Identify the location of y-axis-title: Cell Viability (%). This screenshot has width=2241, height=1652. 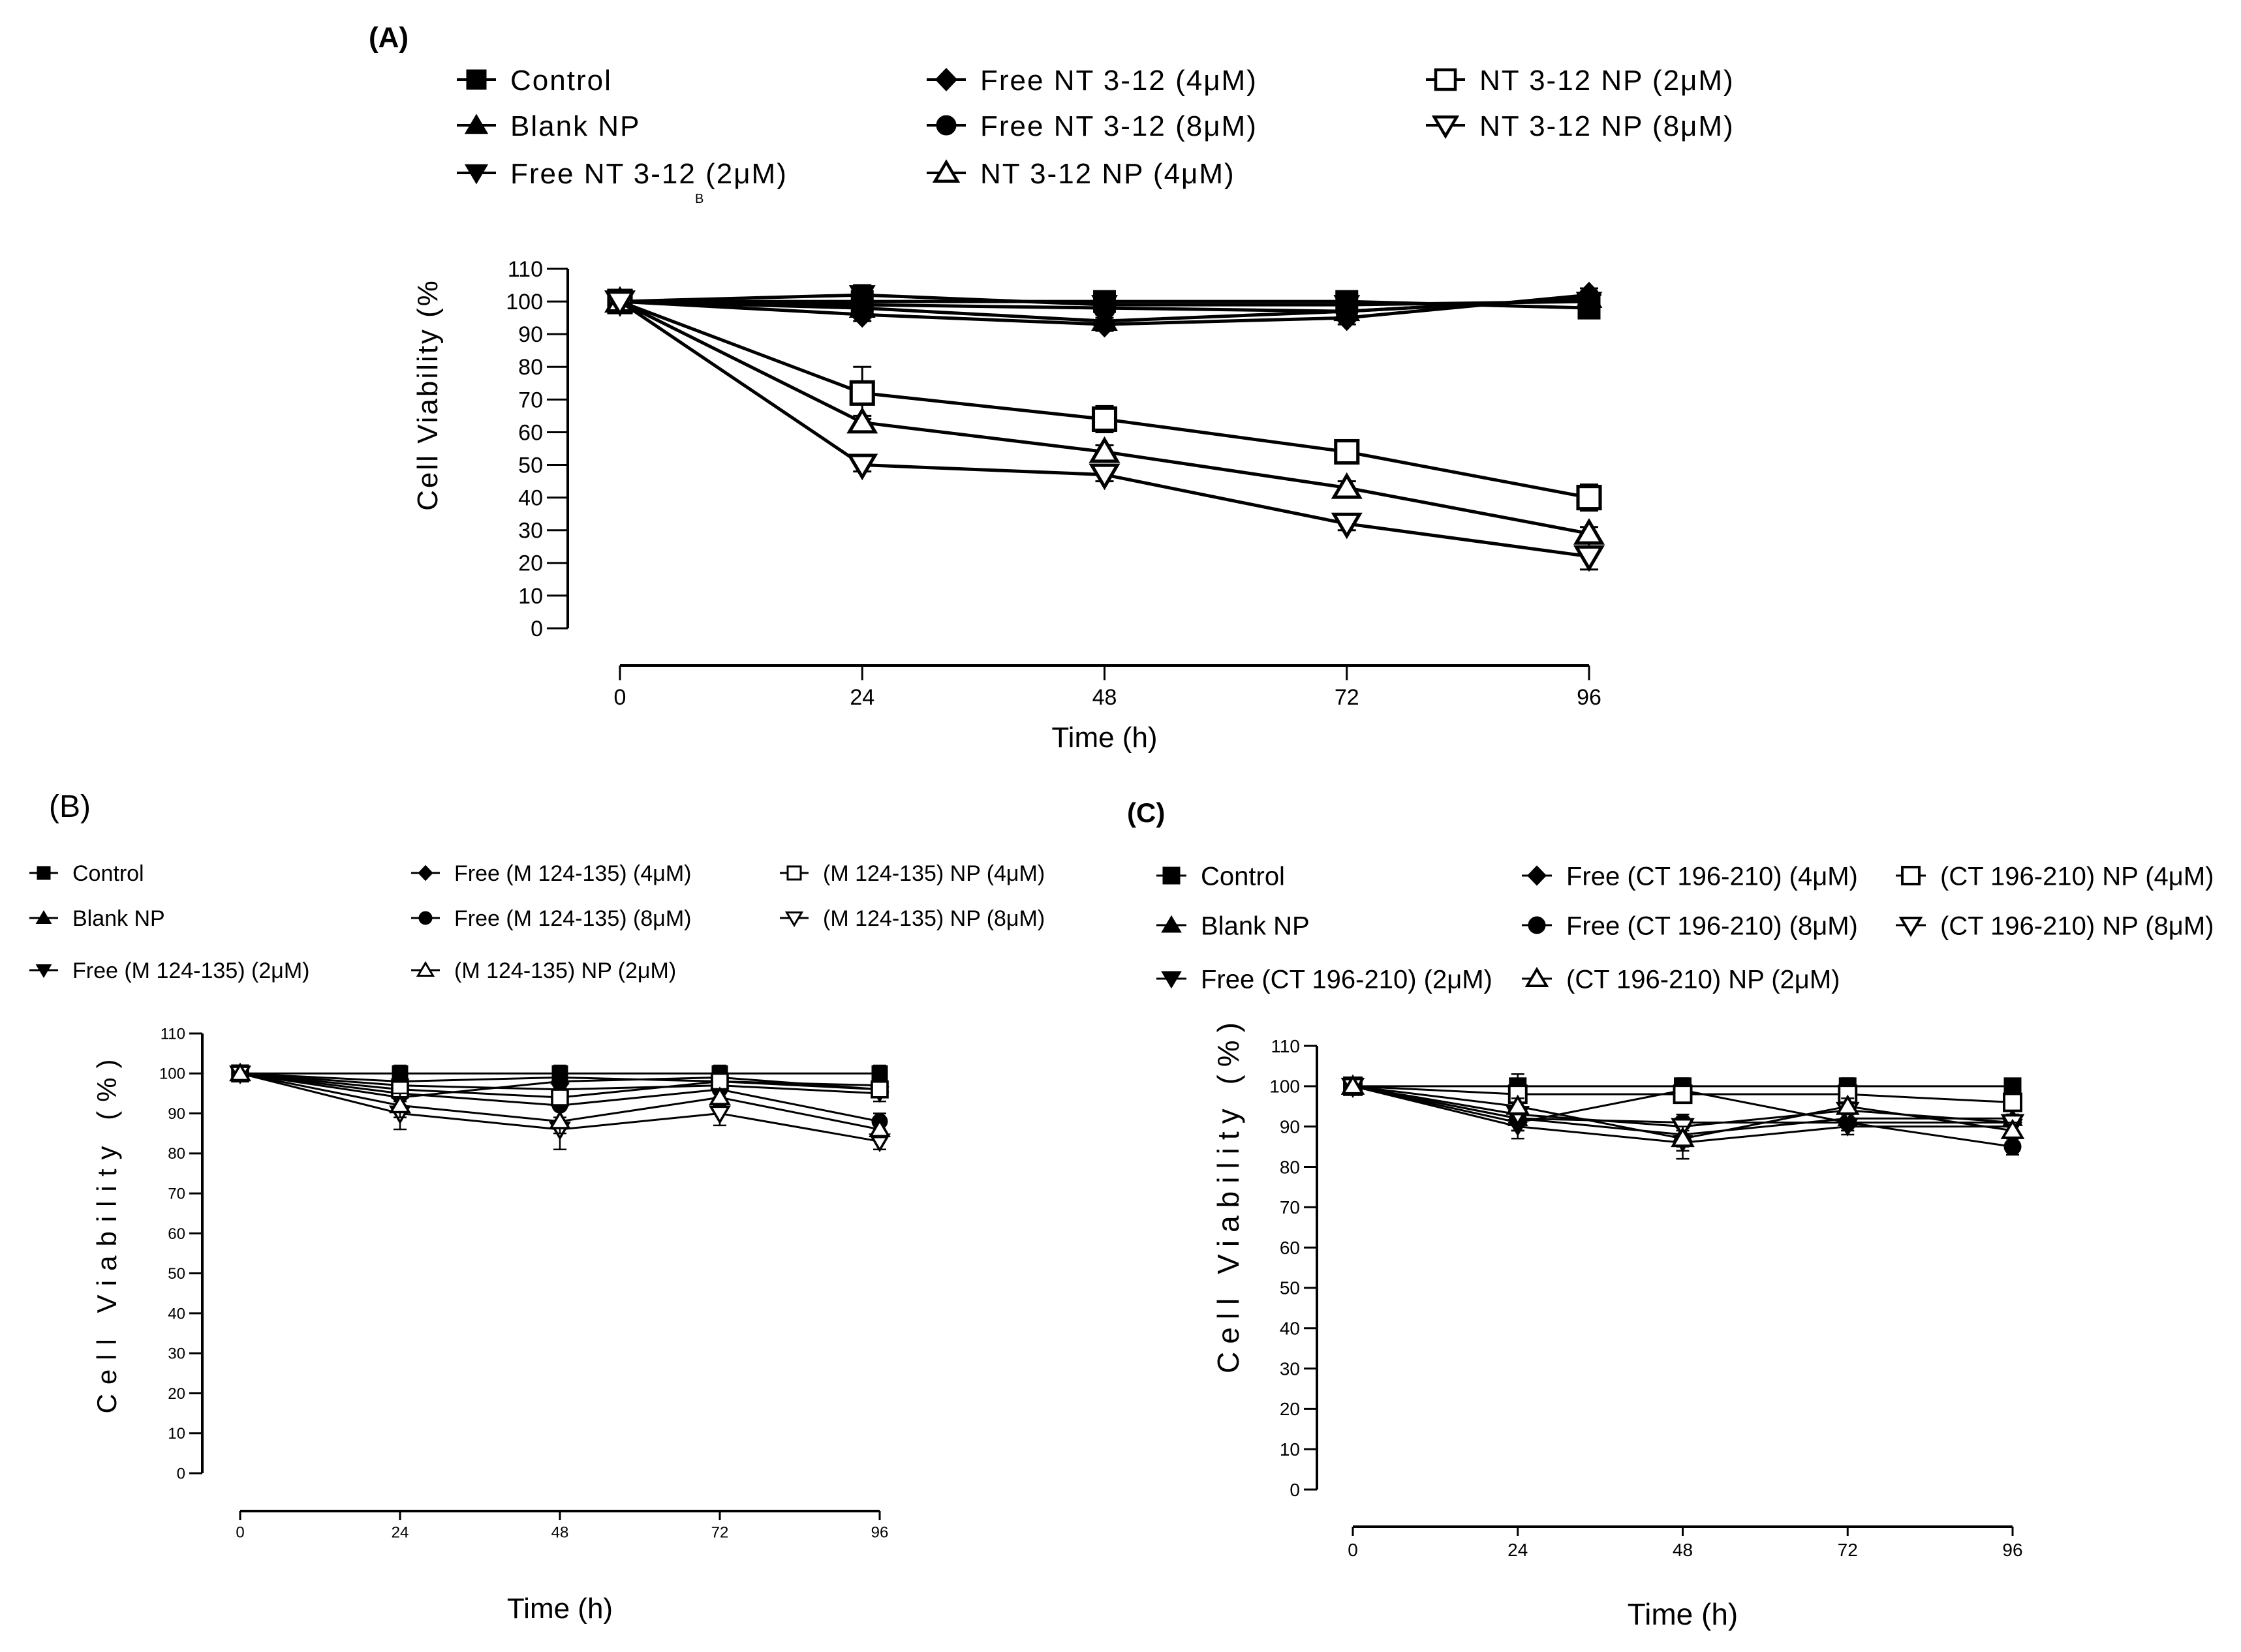
(1228, 1194).